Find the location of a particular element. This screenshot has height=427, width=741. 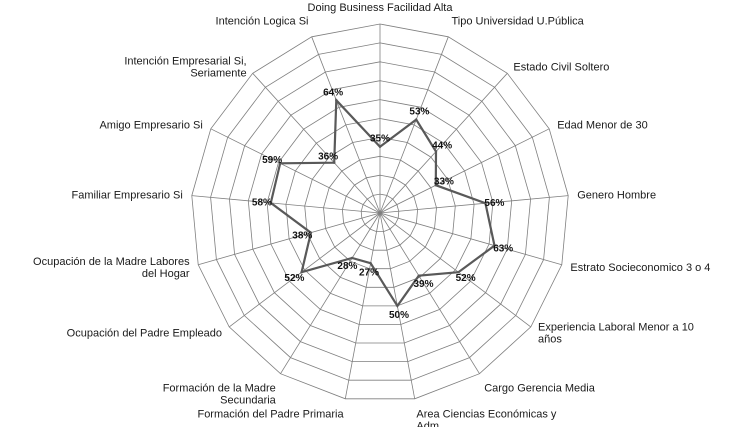

axis-label-line: Estrato Socieconomico 3 o 4 is located at coordinates (640, 268).